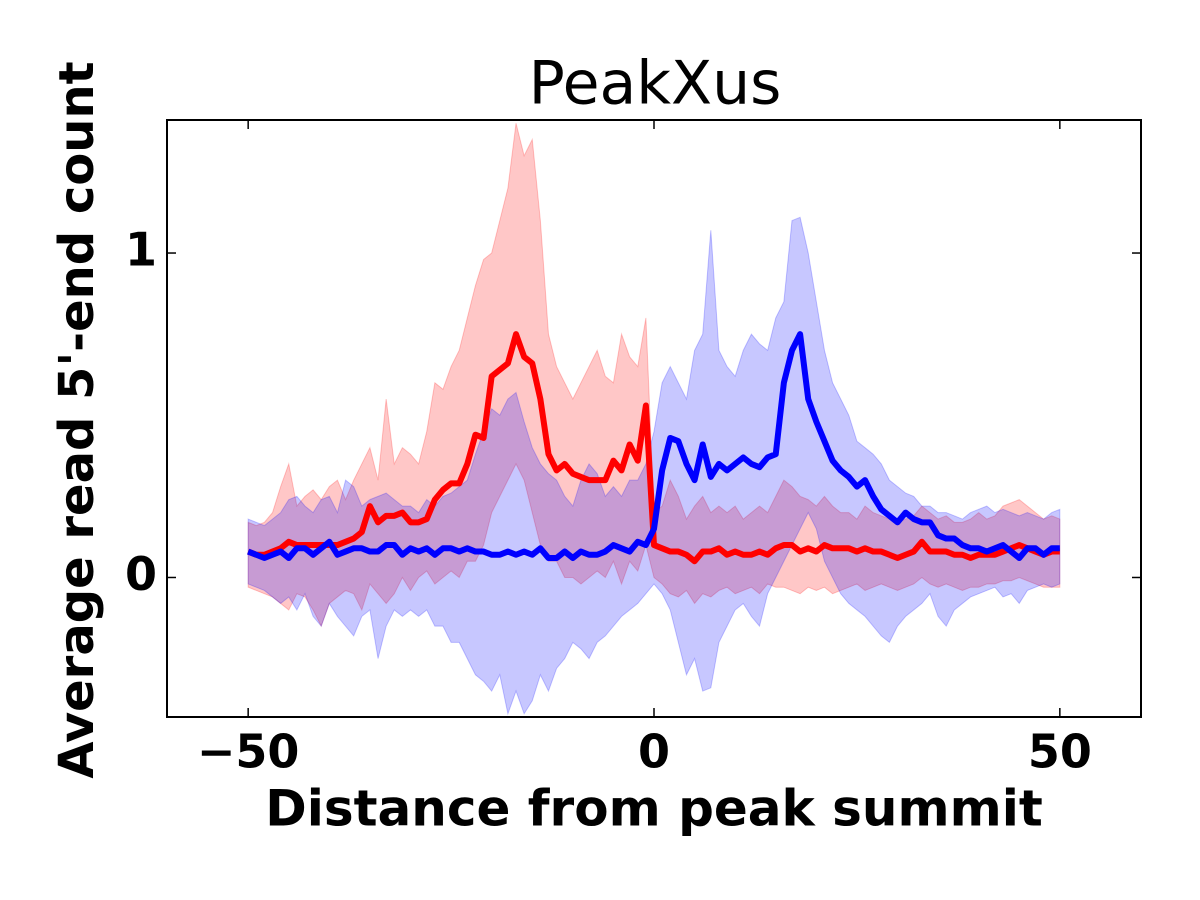 The image size is (1200, 900). I want to click on x-tick-label: 0, so click(654, 752).